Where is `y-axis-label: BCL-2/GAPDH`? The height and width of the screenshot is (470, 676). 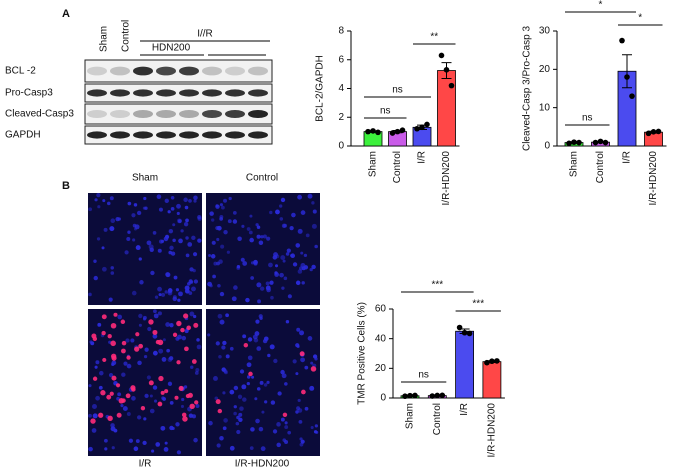
y-axis-label: BCL-2/GAPDH is located at coordinates (320, 88).